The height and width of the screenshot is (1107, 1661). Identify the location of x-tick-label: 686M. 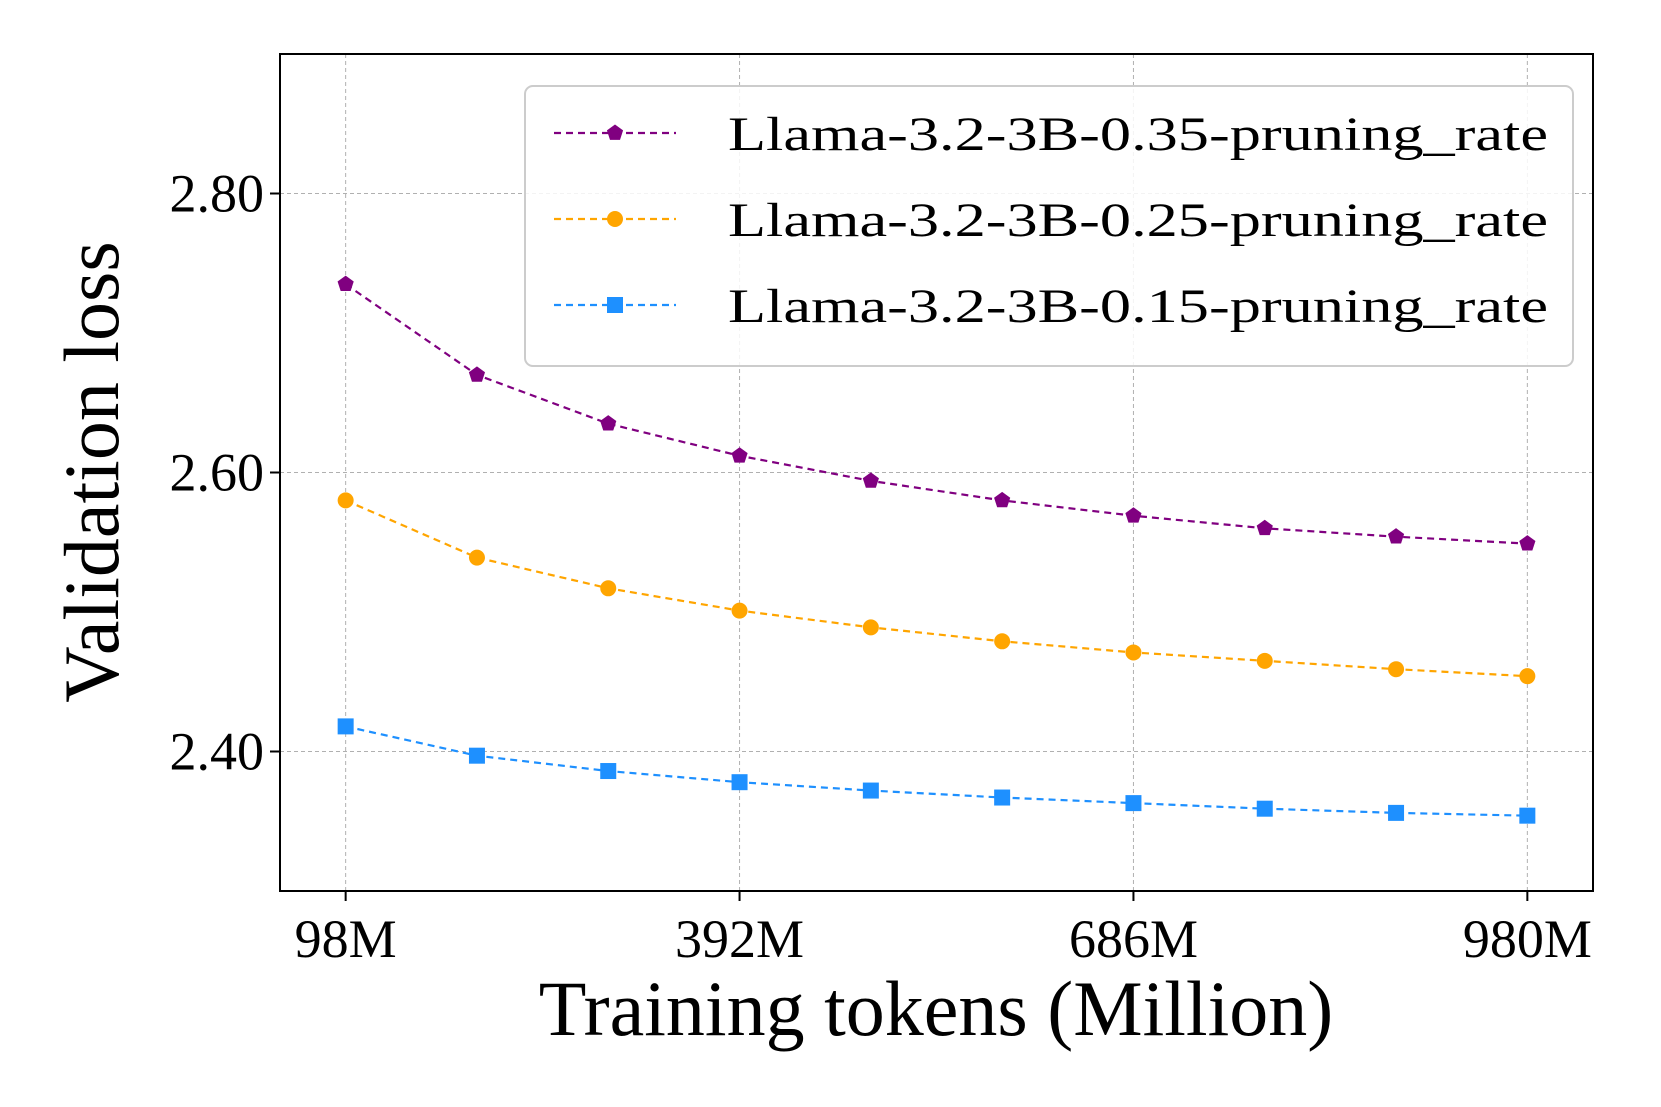
(1133, 939).